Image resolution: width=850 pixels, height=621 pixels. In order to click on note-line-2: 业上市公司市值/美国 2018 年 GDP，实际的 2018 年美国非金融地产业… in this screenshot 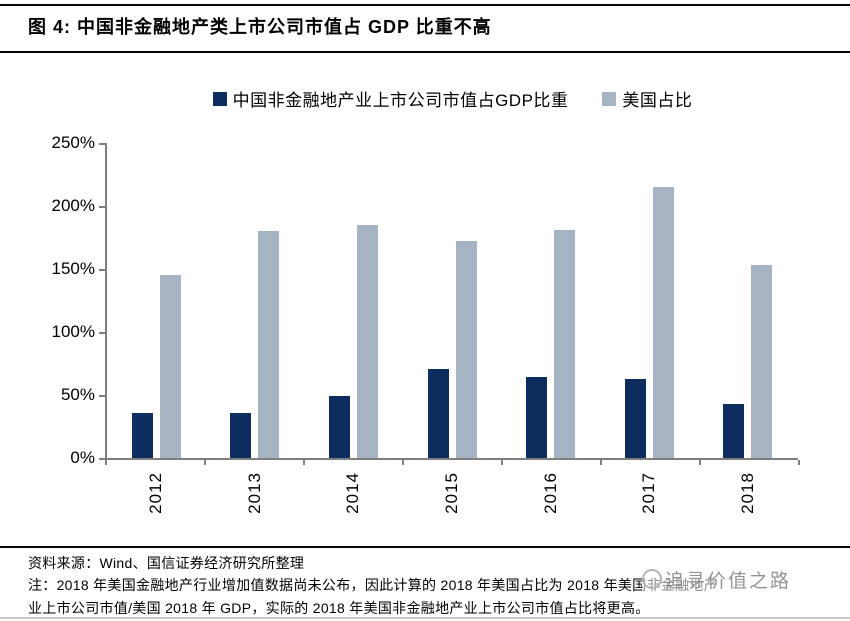, I will do `click(339, 608)`.